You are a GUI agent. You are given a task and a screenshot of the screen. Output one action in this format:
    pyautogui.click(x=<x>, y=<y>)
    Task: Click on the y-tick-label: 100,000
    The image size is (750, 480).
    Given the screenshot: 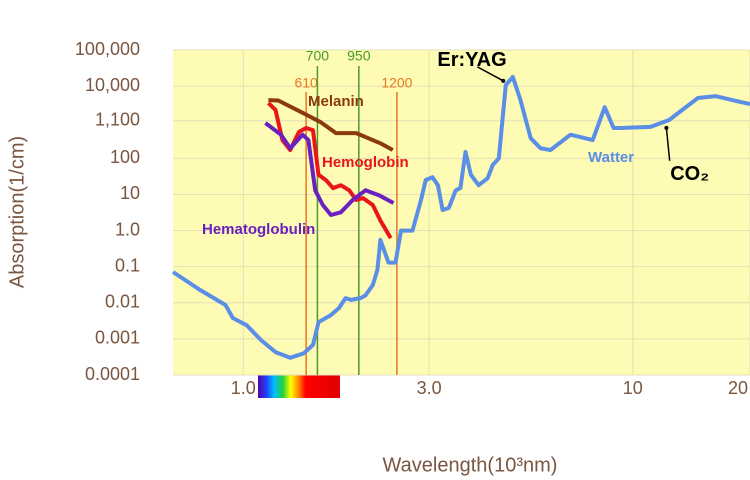 What is the action you would take?
    pyautogui.click(x=107, y=49)
    